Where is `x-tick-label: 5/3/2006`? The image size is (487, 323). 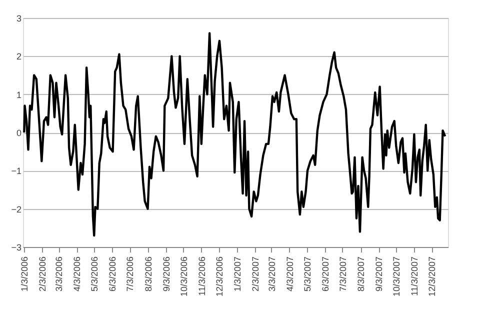 x-tick-label: 5/3/2006 is located at coordinates (95, 274).